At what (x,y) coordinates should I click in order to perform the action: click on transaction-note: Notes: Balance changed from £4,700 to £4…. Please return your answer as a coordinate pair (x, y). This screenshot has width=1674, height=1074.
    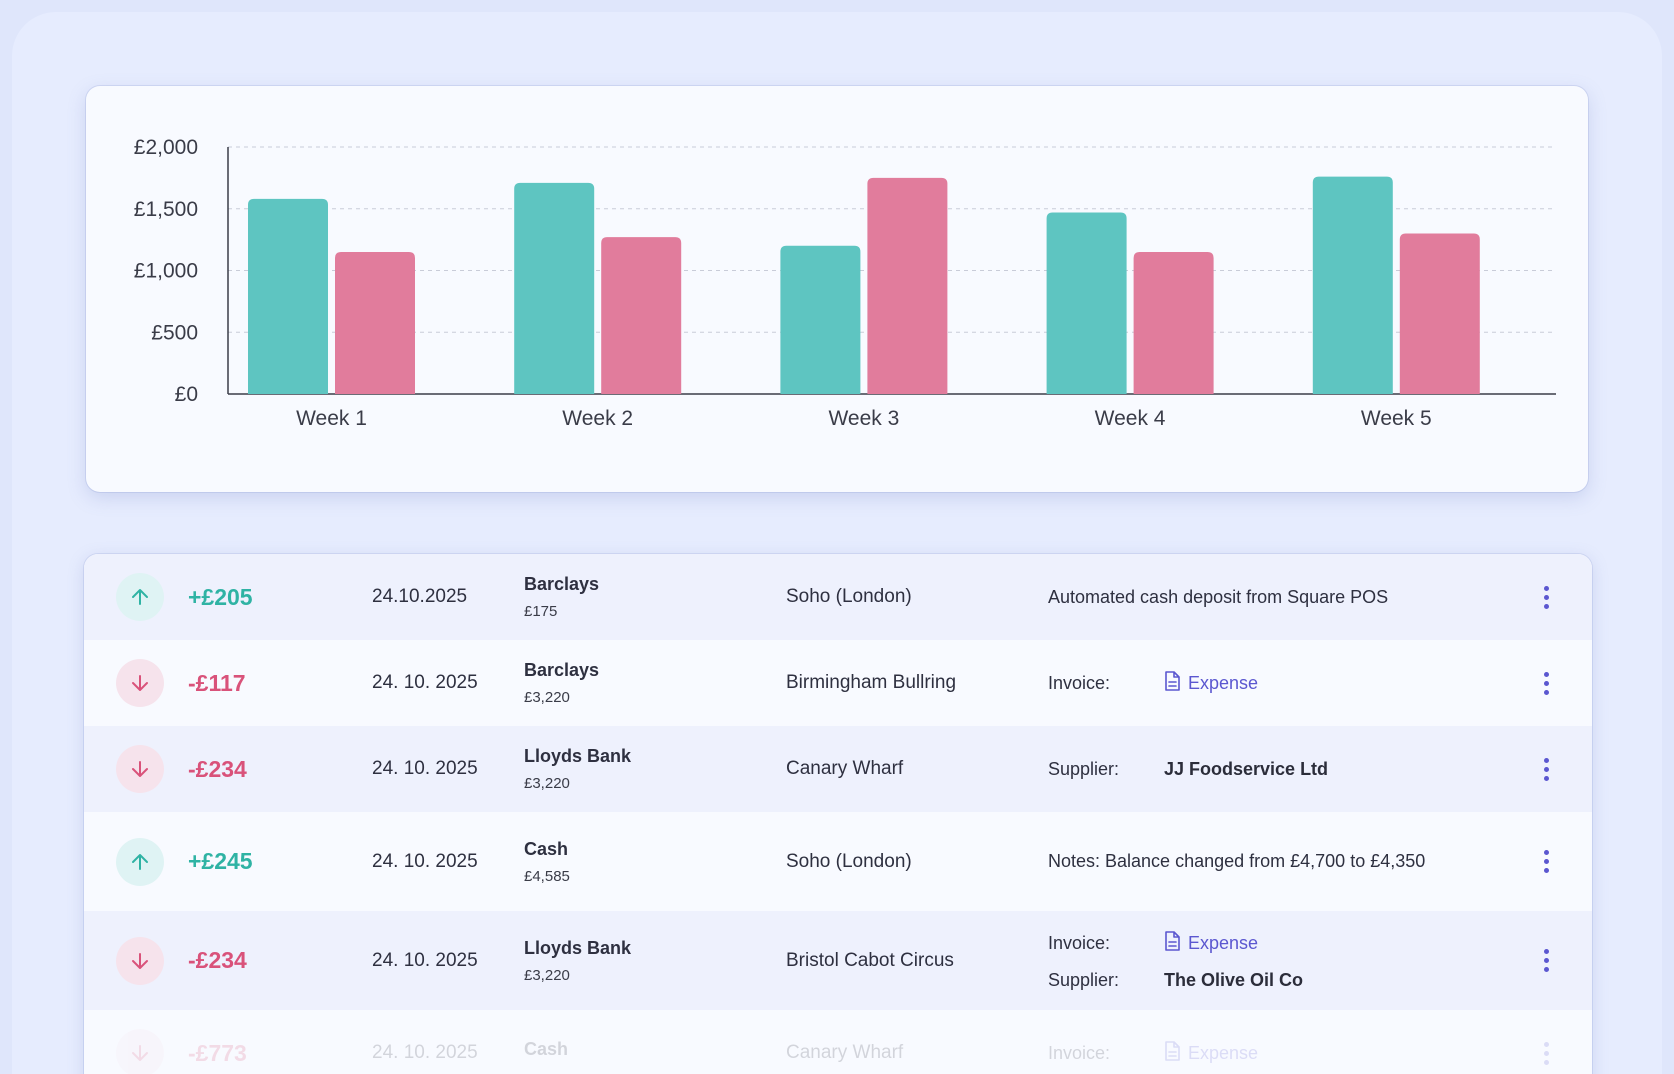
    Looking at the image, I should click on (1237, 861).